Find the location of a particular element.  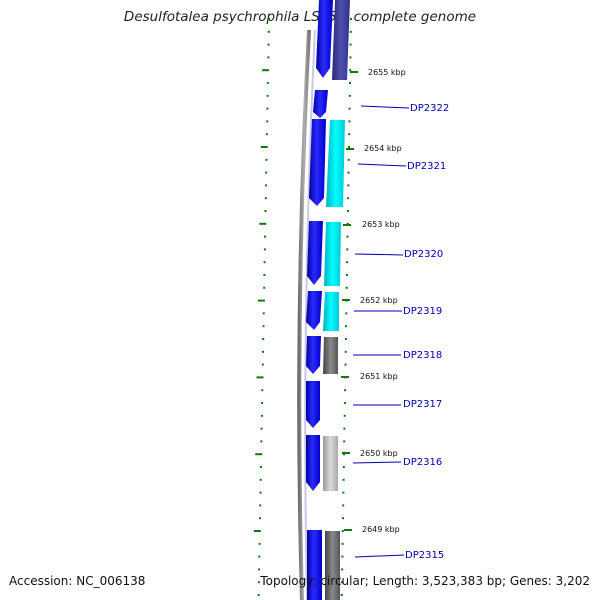

gene-label: DP2319 is located at coordinates (422, 311).